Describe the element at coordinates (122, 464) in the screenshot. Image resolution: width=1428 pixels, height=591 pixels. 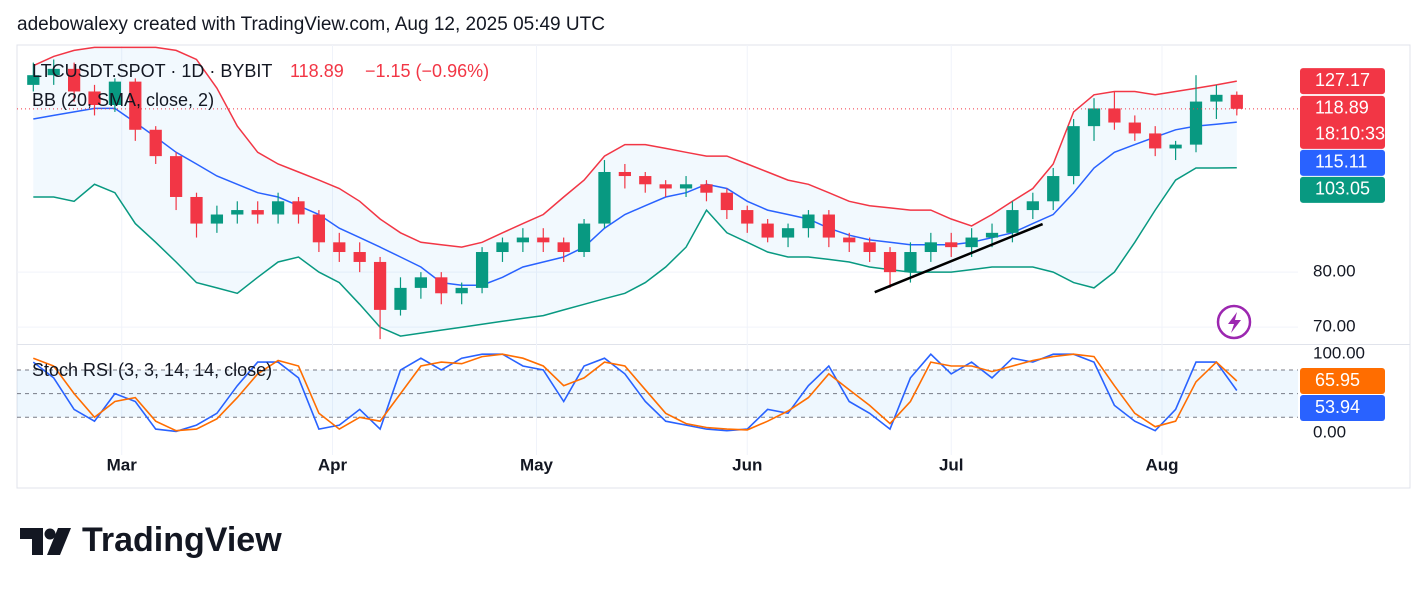
I see `x-tick-label: Mar` at that location.